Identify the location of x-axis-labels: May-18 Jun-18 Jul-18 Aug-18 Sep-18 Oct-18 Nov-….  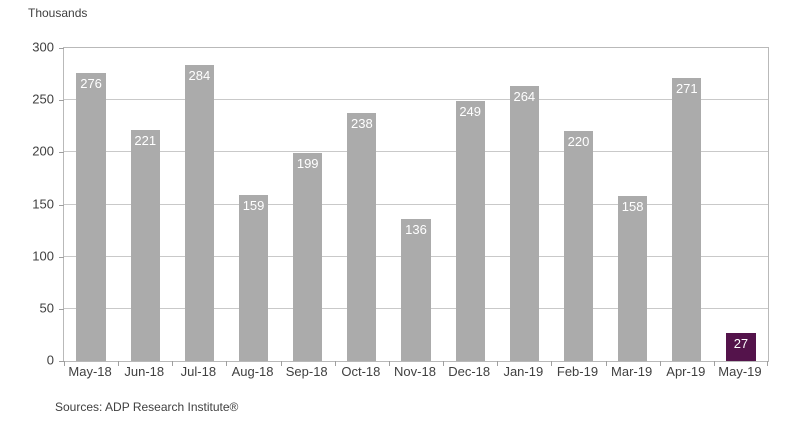
(415, 371).